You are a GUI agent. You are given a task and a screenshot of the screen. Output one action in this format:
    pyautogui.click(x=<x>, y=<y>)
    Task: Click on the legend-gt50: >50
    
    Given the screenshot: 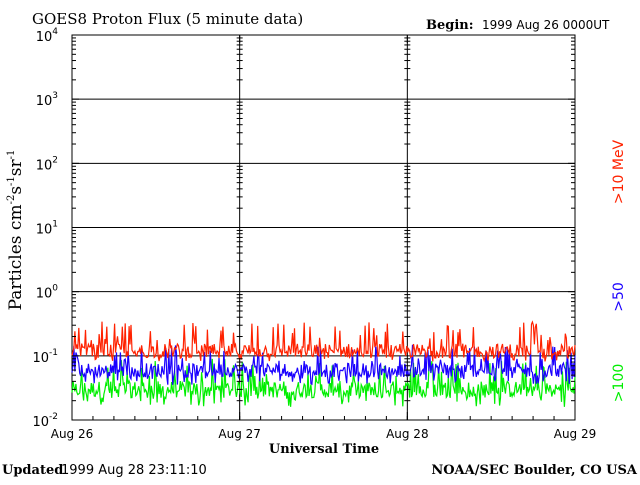 What is the action you would take?
    pyautogui.click(x=619, y=297)
    